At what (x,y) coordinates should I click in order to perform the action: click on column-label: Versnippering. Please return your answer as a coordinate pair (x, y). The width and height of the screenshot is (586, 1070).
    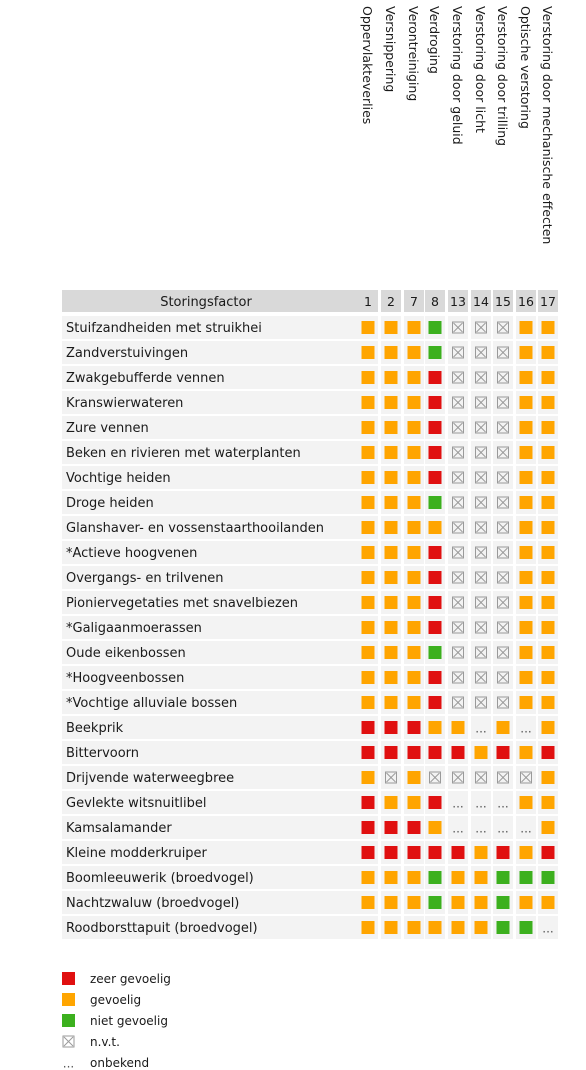
    Looking at the image, I should click on (390, 49).